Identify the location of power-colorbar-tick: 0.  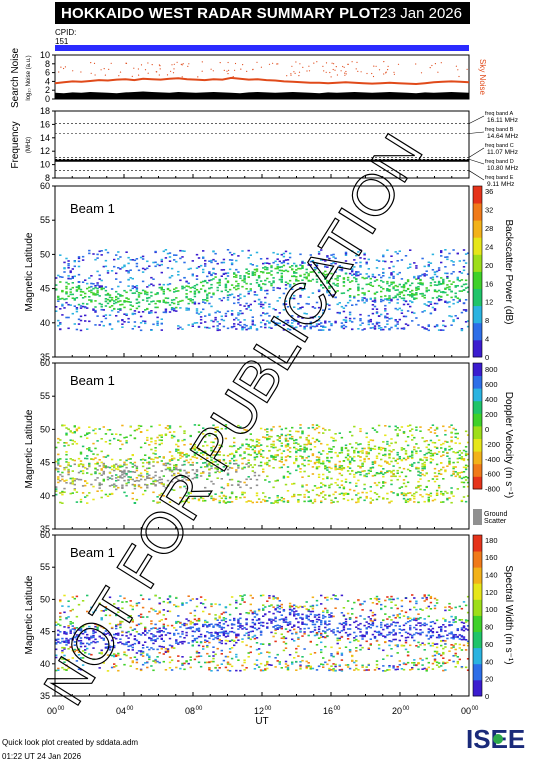
(487, 357).